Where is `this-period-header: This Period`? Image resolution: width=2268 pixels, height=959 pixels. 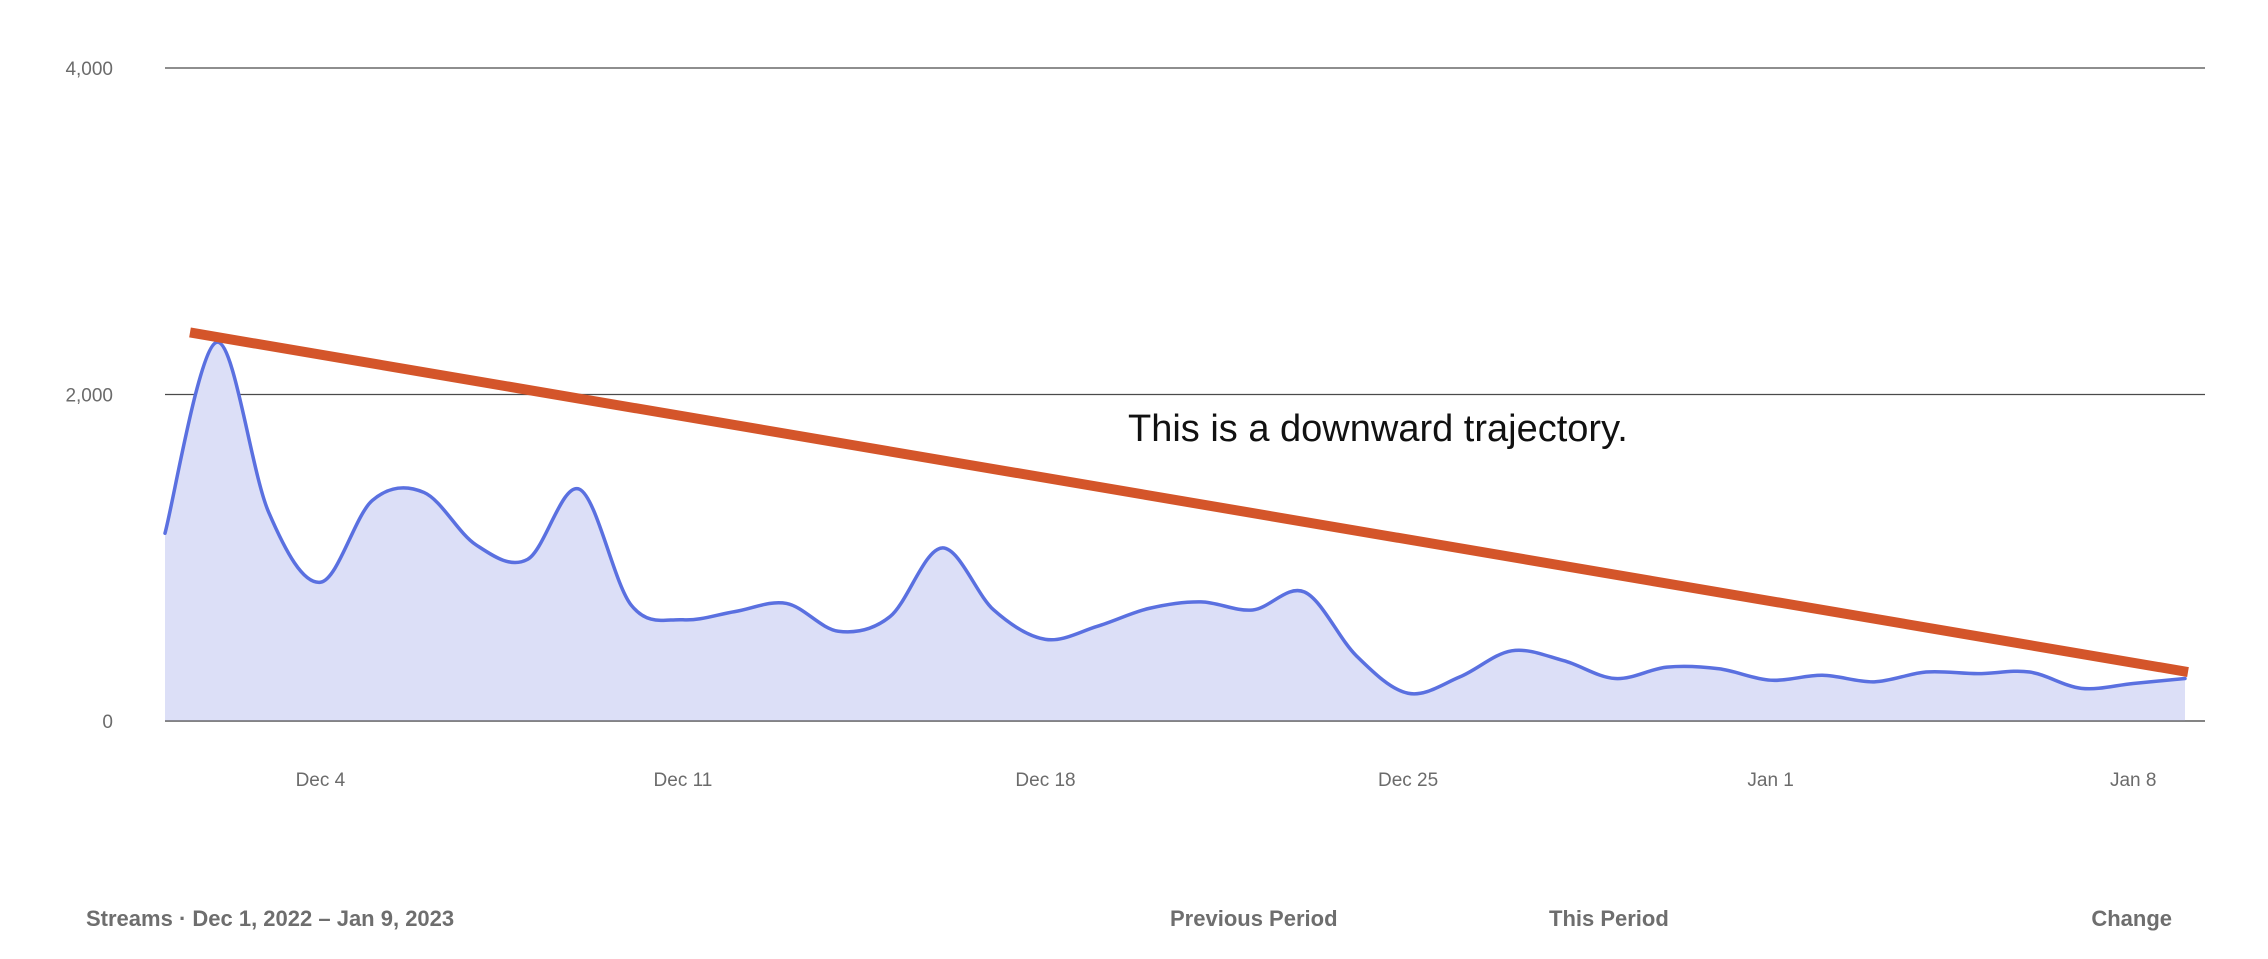
this-period-header: This Period is located at coordinates (1609, 918).